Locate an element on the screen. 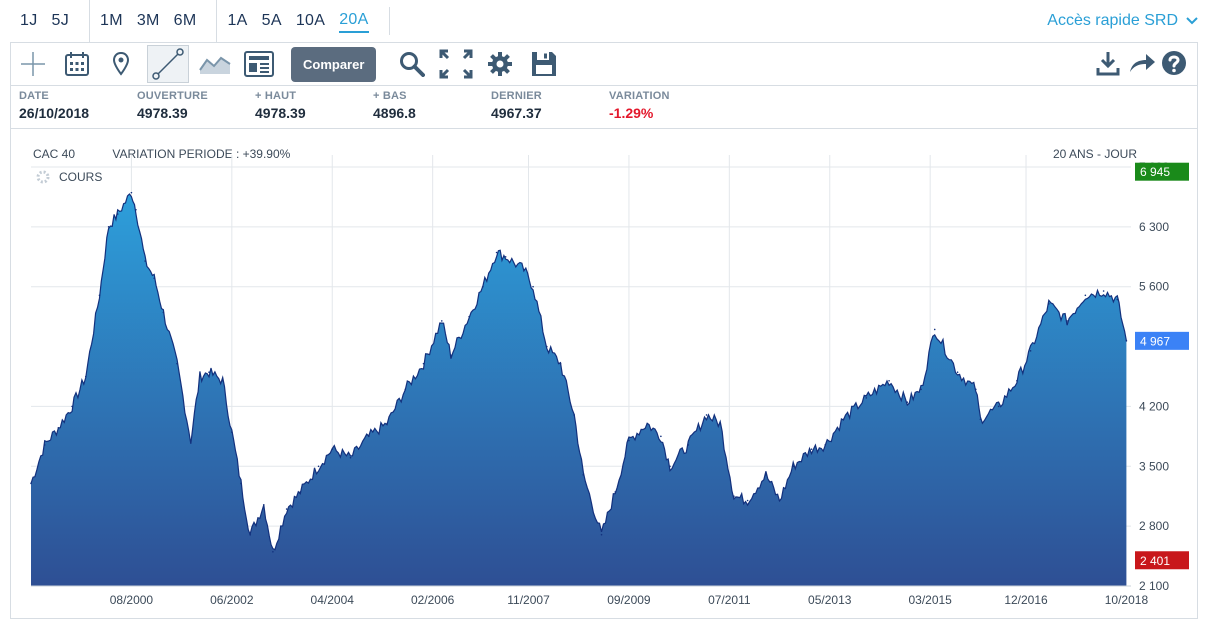 The width and height of the screenshot is (1207, 625). min-value-badge-bg is located at coordinates (1162, 560).